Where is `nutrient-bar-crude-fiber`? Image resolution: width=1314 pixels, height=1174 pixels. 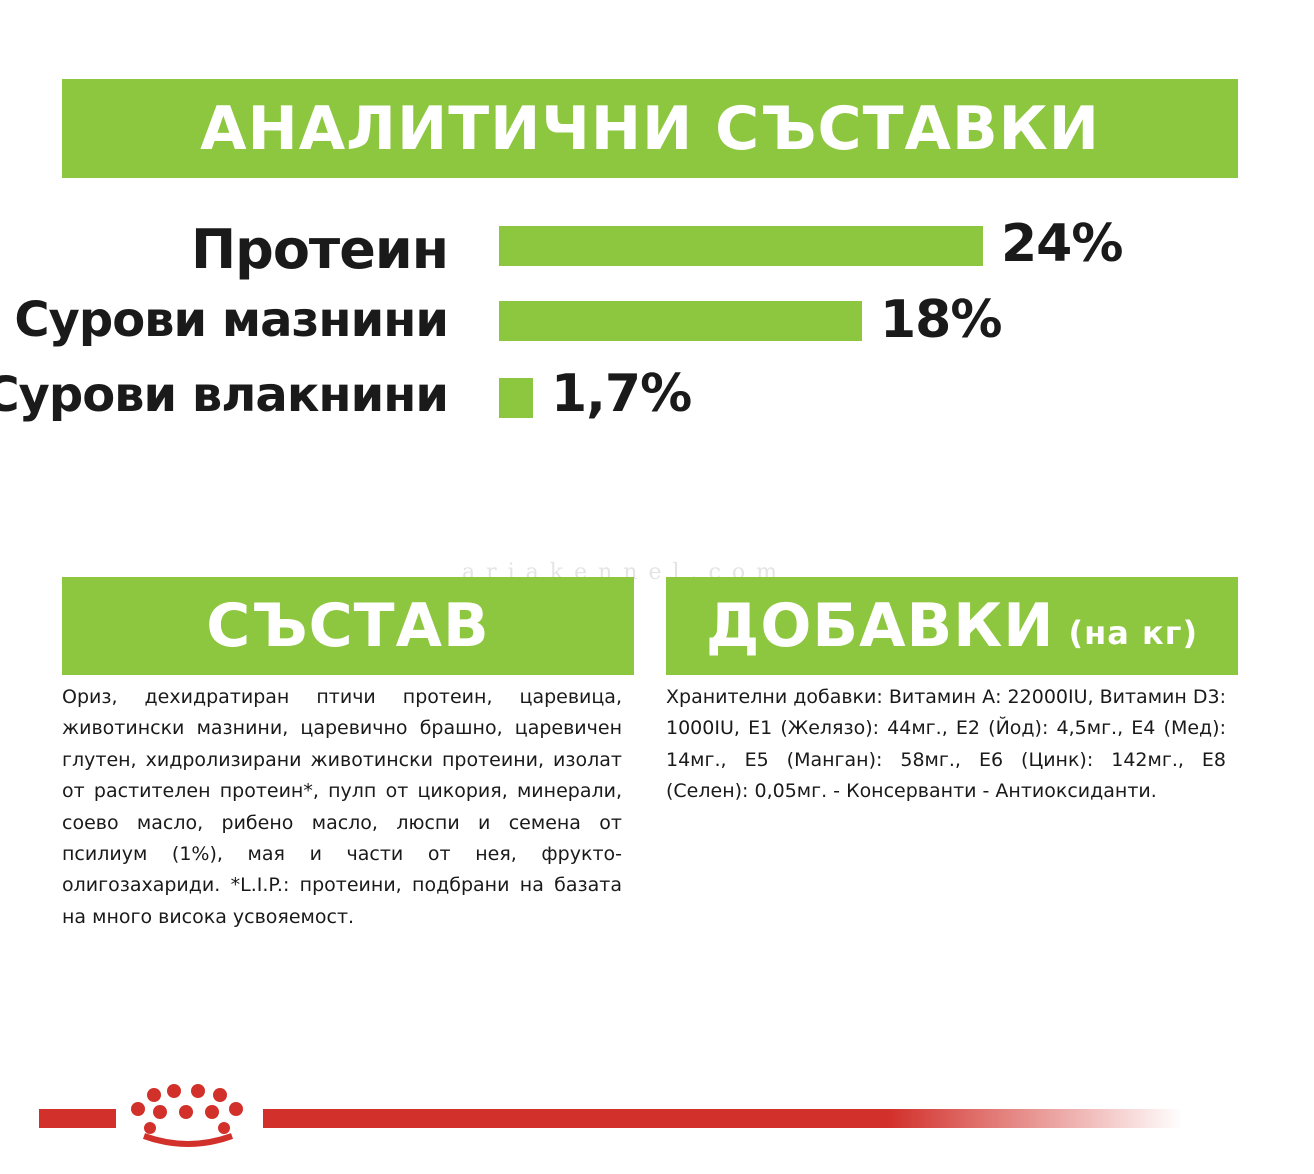
nutrient-bar-crude-fiber is located at coordinates (516, 398).